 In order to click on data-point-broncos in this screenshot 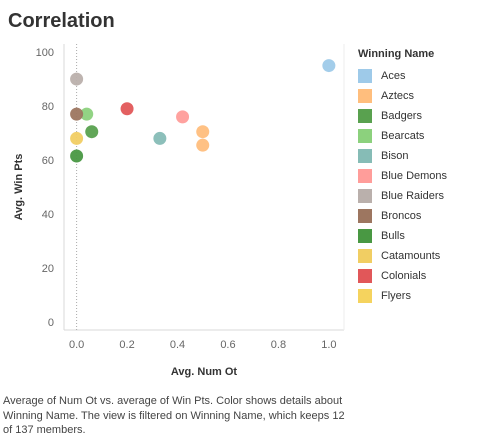, I will do `click(77, 114)`.